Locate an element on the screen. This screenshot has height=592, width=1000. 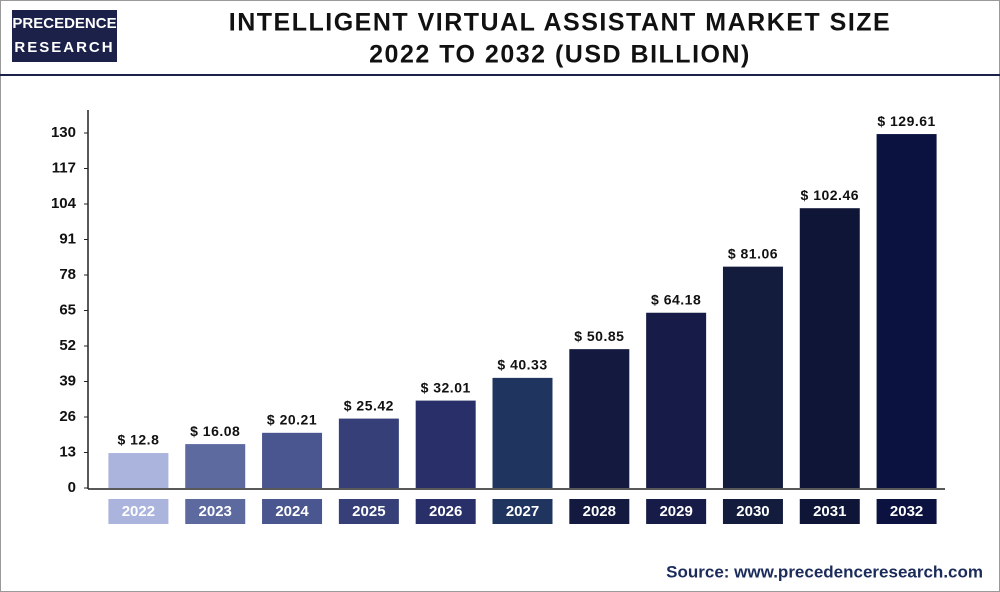
x-tick-label: 2023 is located at coordinates (215, 511).